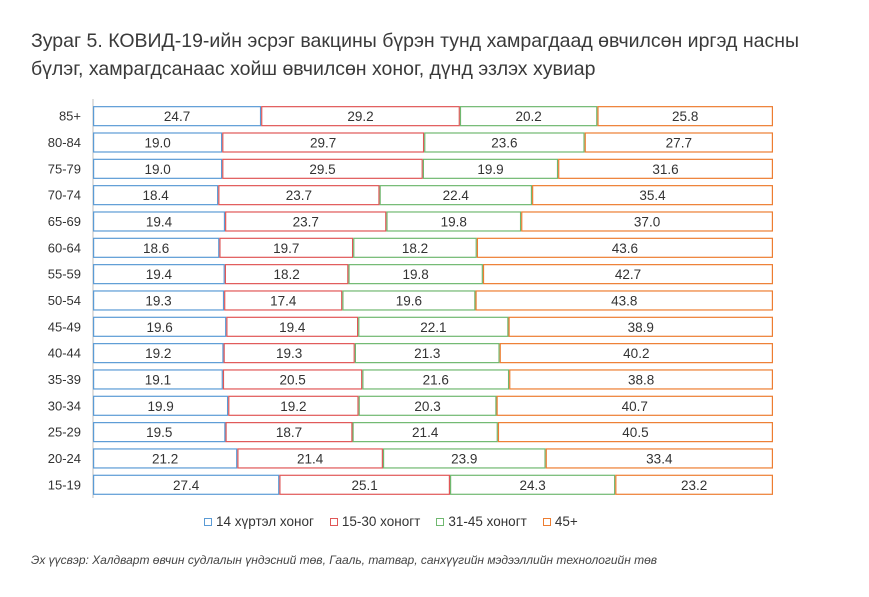 This screenshot has height=597, width=869. What do you see at coordinates (560, 521) in the screenshot?
I see `legend-item-45-plus: 45+` at bounding box center [560, 521].